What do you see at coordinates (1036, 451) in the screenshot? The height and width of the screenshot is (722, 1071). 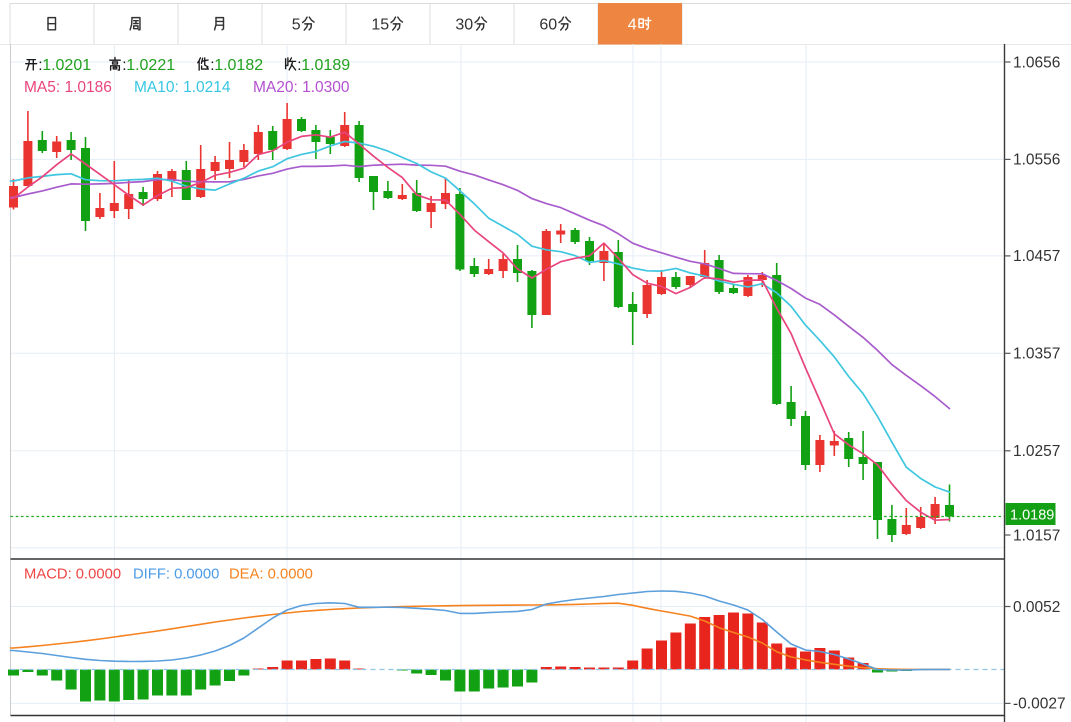 I see `svg-text: 1.0257` at bounding box center [1036, 451].